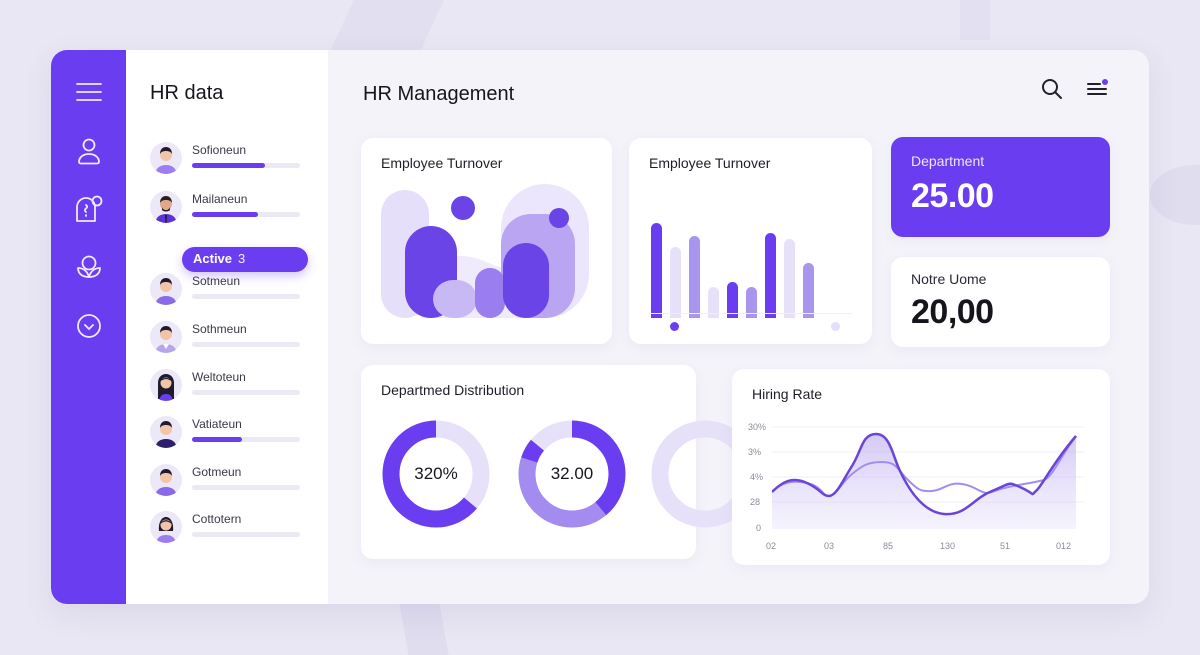 The width and height of the screenshot is (1200, 655). I want to click on employee-item: Mailaneun, so click(230, 211).